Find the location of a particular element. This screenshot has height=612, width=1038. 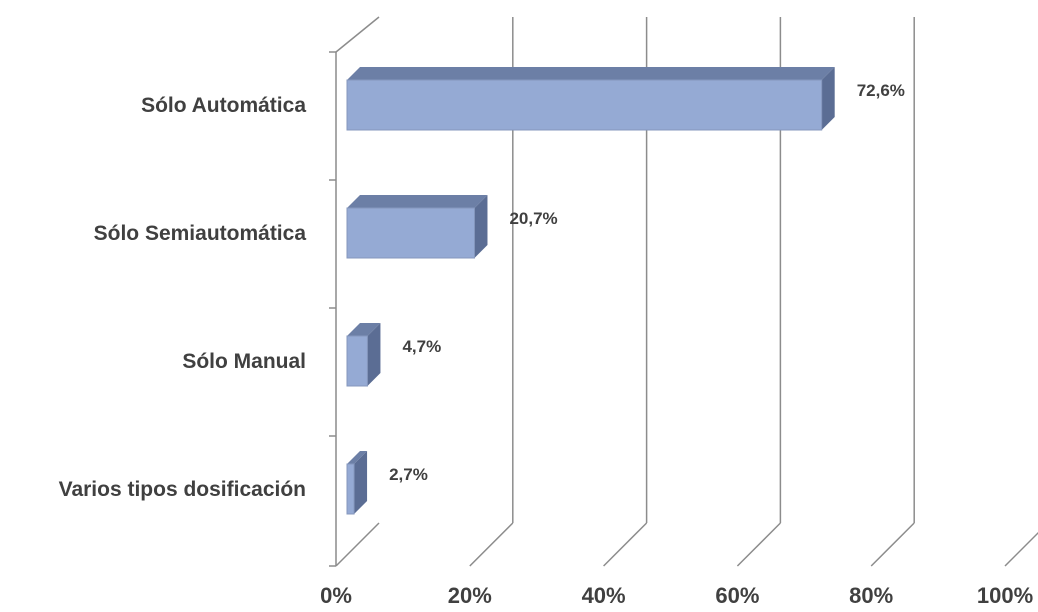

data-label: 20,7% is located at coordinates (533, 218).